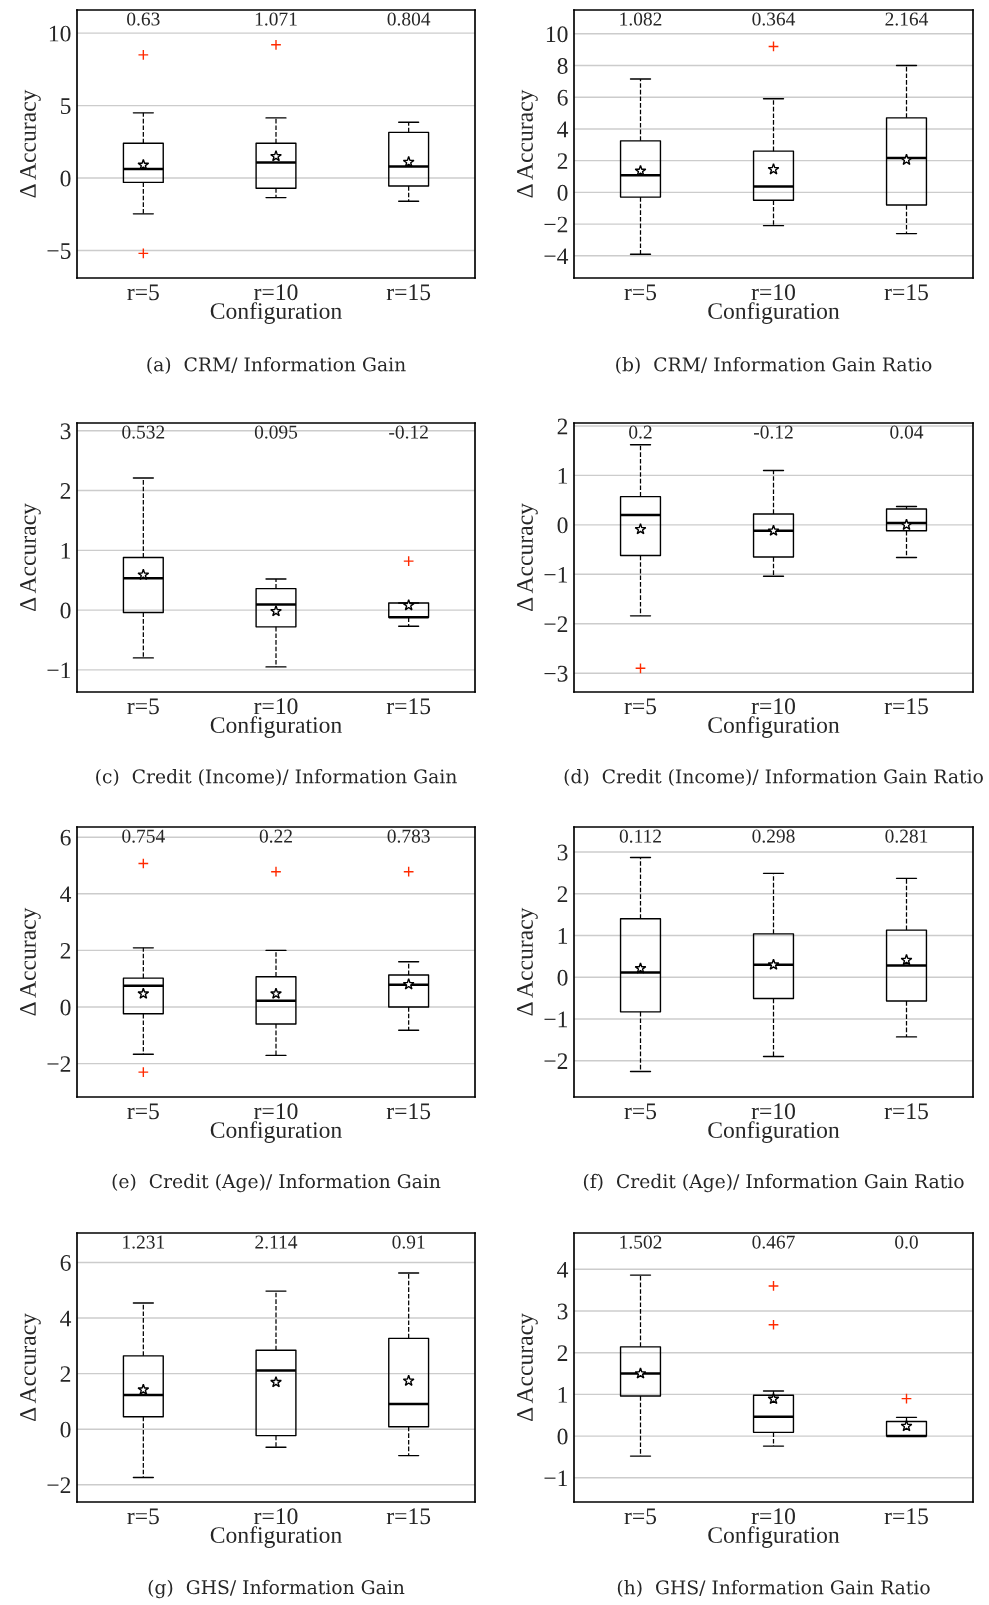 This screenshot has width=989, height=1605. Describe the element at coordinates (906, 836) in the screenshot. I see `annotation: 0.281` at that location.